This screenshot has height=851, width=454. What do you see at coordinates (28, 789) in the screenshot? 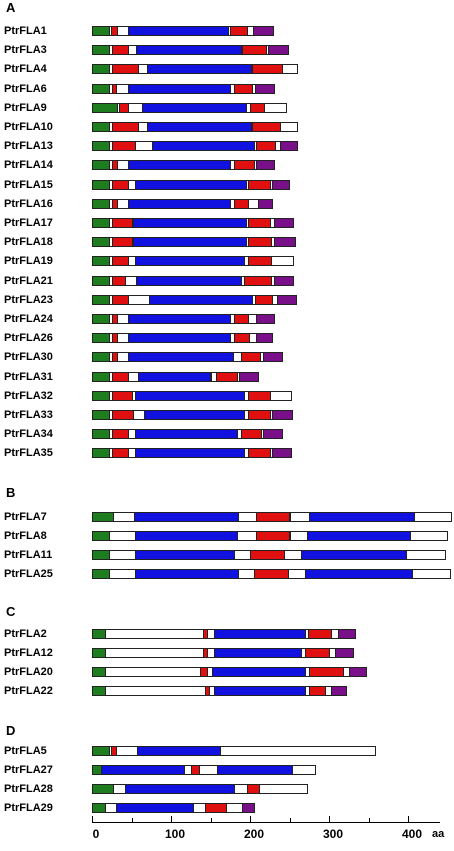
I see `gene-label: PtrFLA28` at bounding box center [28, 789].